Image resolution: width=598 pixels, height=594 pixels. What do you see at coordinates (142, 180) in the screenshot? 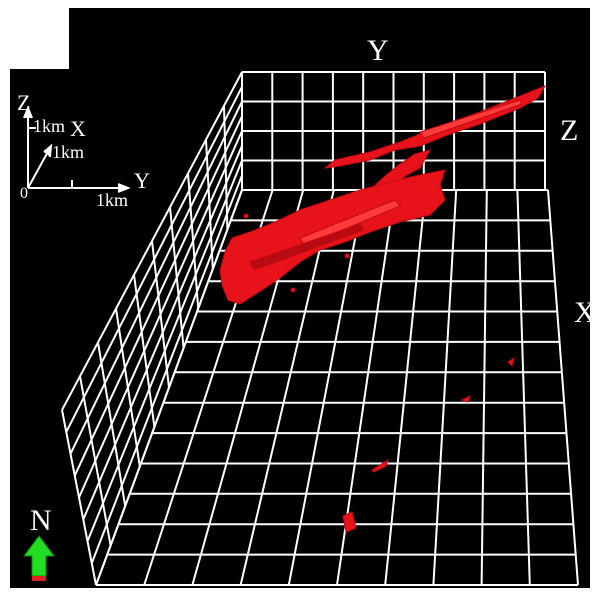
I see `scale-y-label: Y` at bounding box center [142, 180].